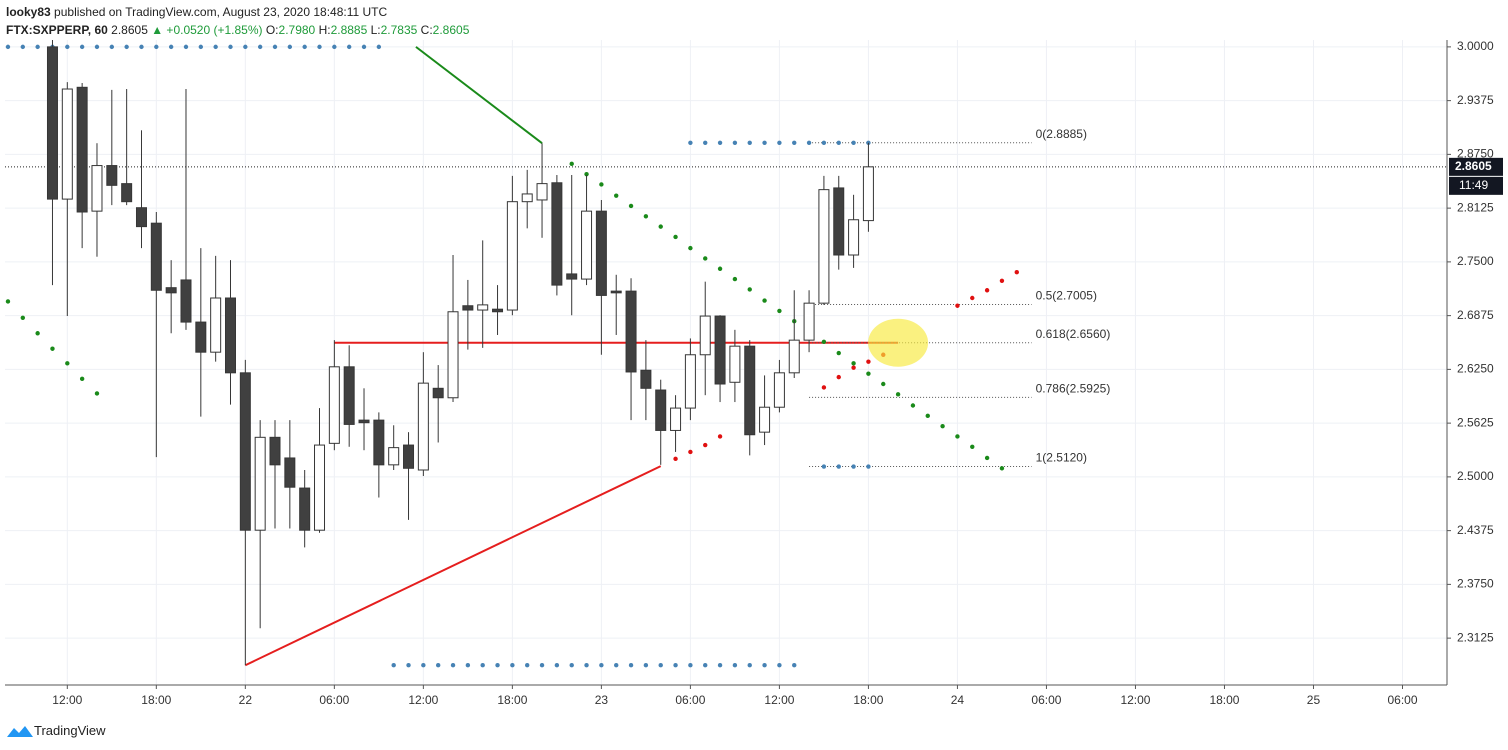  I want to click on countdown-badge, so click(1476, 185).